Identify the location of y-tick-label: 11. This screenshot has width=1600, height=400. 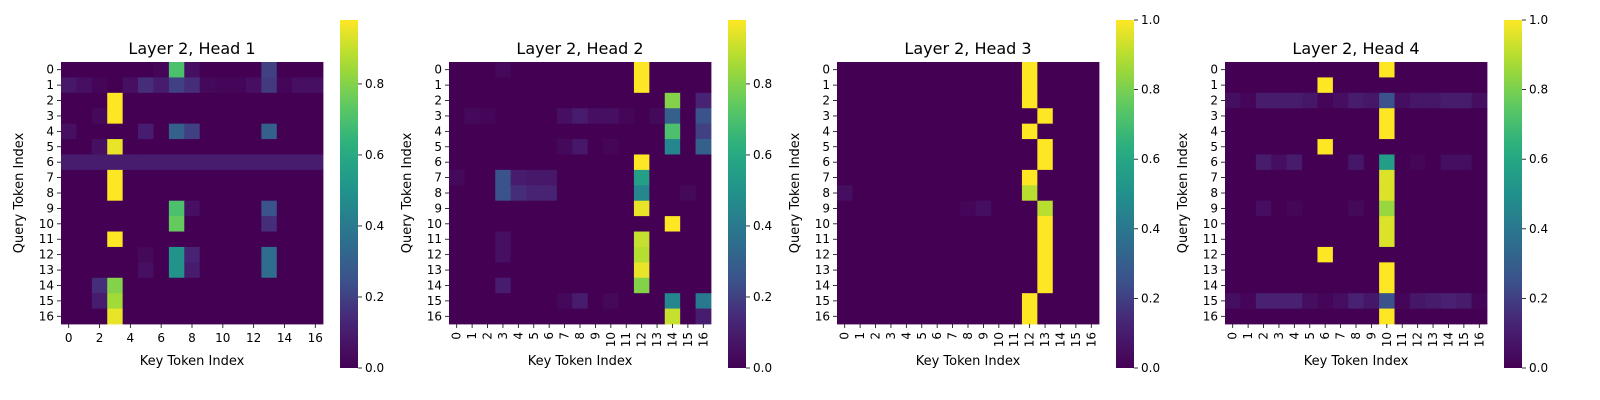
(1210, 239).